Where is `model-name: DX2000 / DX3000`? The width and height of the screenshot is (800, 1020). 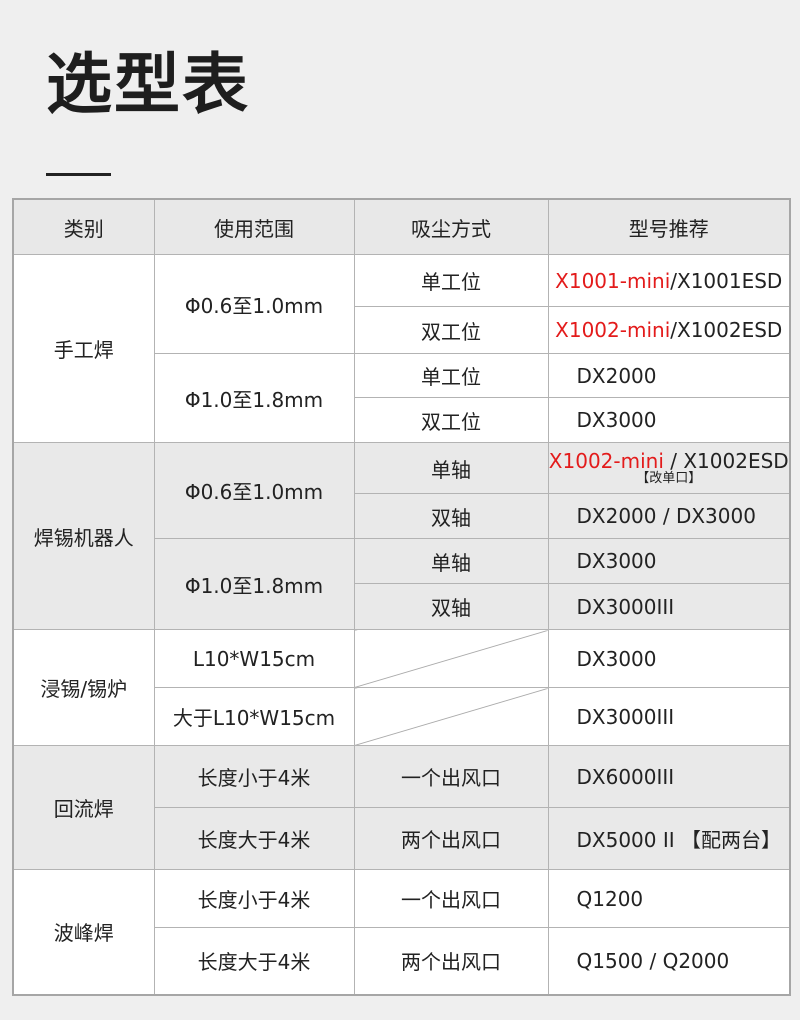
model-name: DX2000 / DX3000 is located at coordinates (666, 516).